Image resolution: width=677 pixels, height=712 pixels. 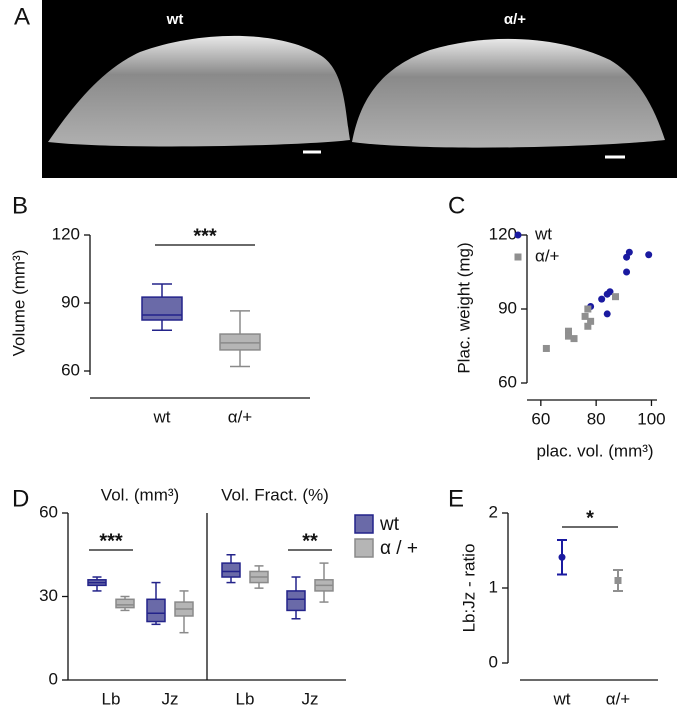 What do you see at coordinates (22, 16) in the screenshot?
I see `panel-letter: A` at bounding box center [22, 16].